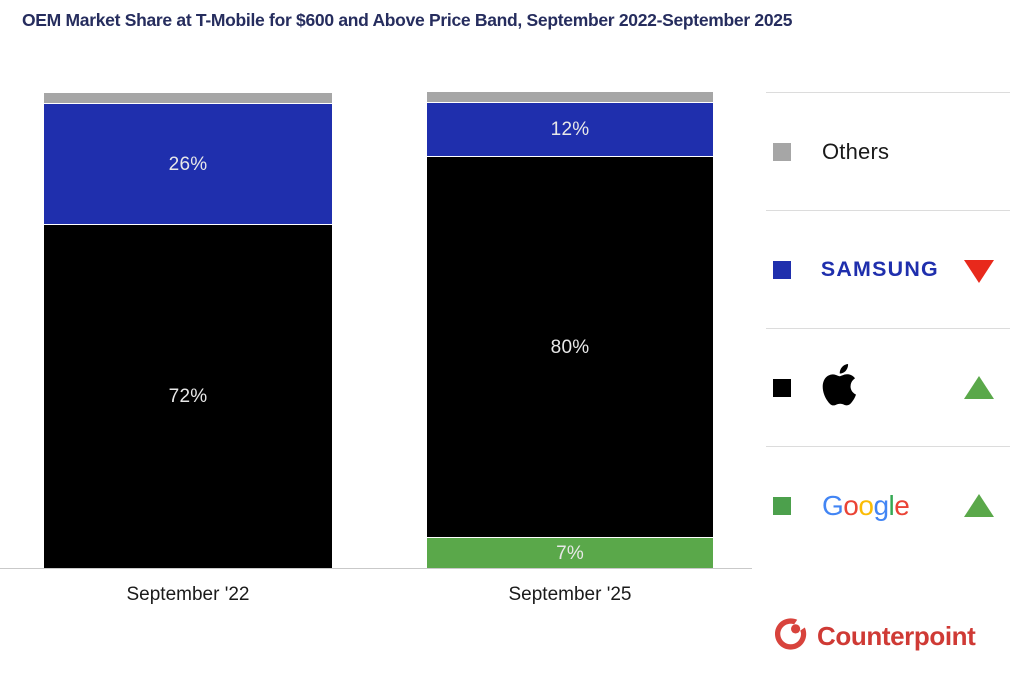 The image size is (1024, 682). I want to click on legend-swatch-google, so click(782, 505).